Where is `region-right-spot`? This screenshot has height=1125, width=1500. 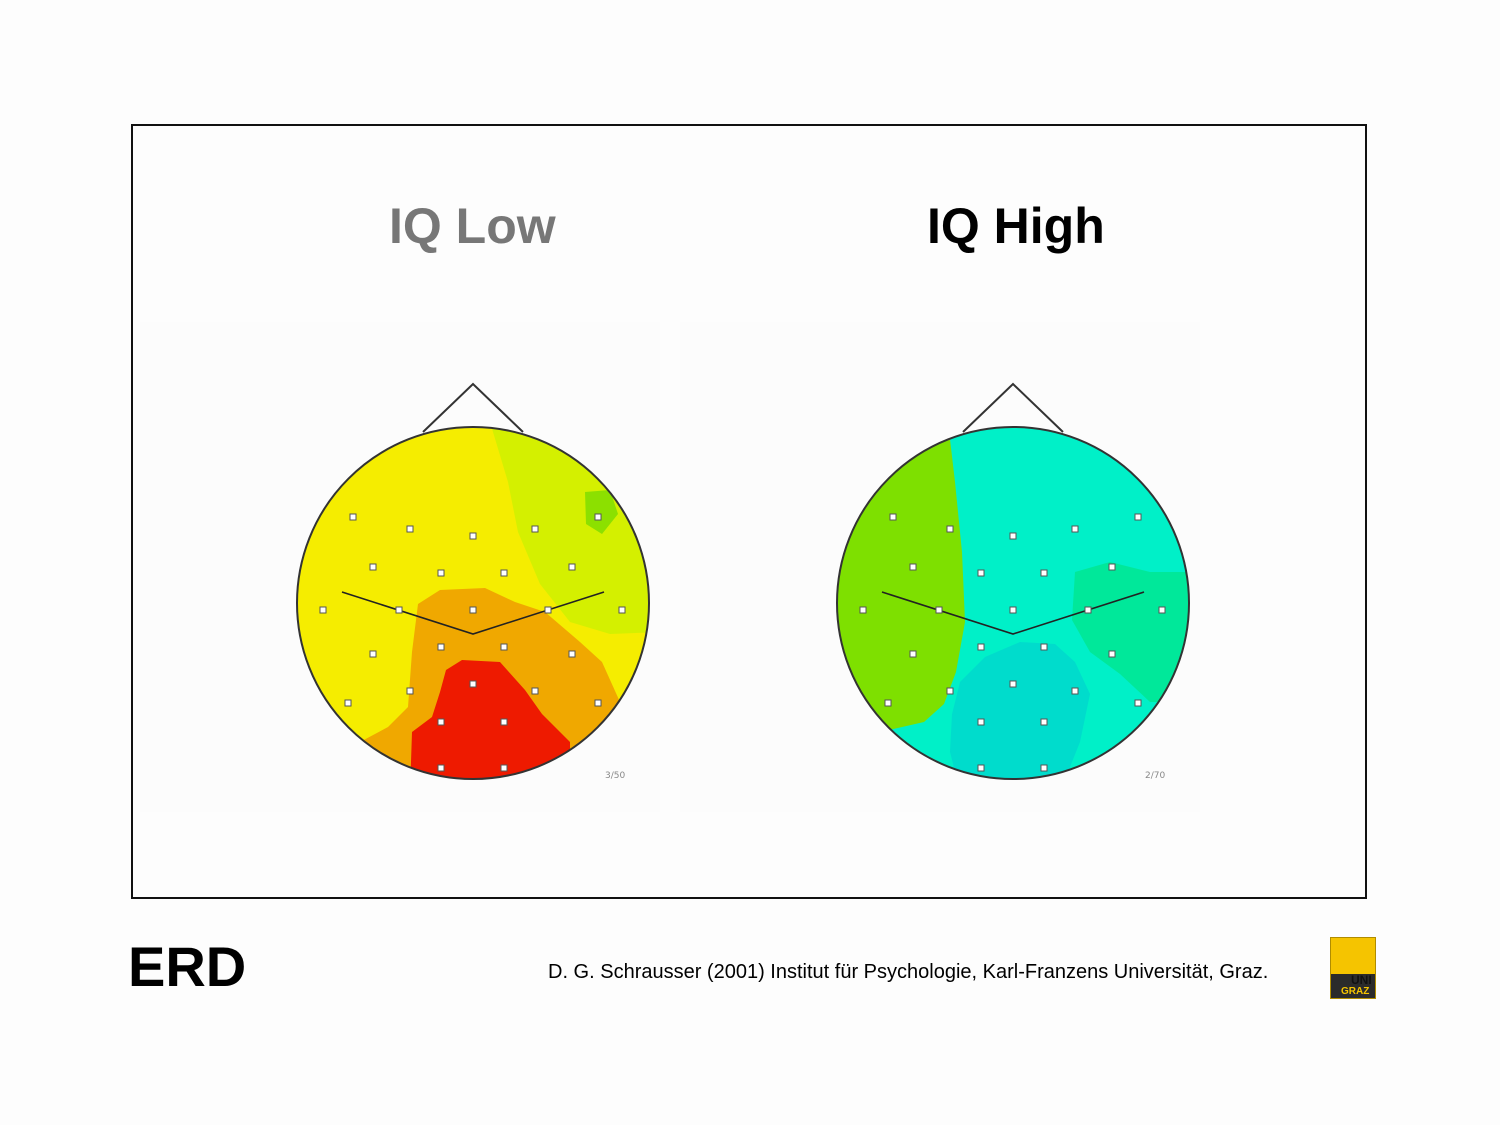 region-right-spot is located at coordinates (601, 512).